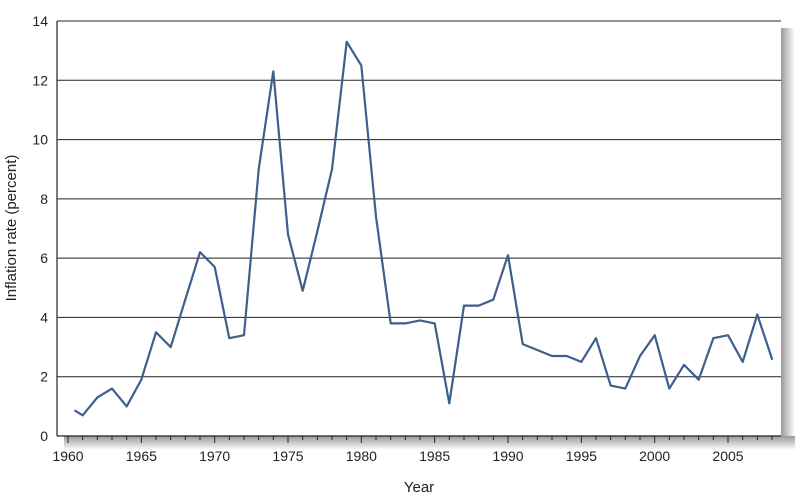 The width and height of the screenshot is (800, 498). Describe the element at coordinates (44, 436) in the screenshot. I see `y-tick-label: 0` at that location.